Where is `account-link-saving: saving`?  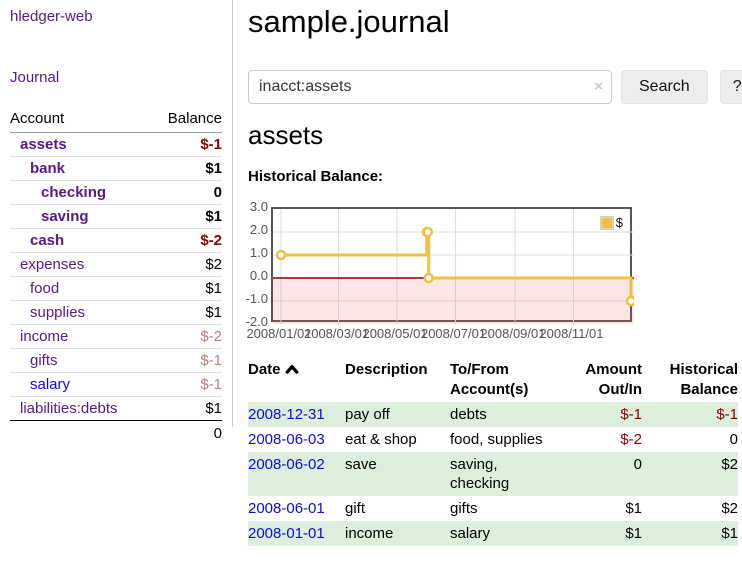
account-link-saving: saving is located at coordinates (65, 216).